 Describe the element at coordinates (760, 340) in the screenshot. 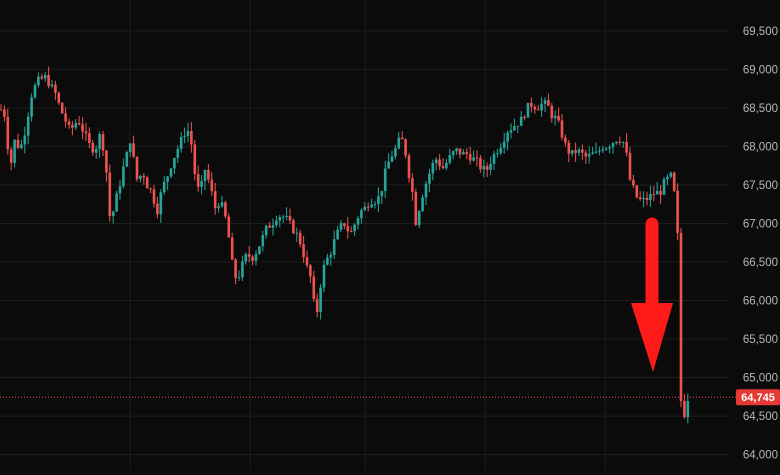

I see `y-tick-label: 65,500` at that location.